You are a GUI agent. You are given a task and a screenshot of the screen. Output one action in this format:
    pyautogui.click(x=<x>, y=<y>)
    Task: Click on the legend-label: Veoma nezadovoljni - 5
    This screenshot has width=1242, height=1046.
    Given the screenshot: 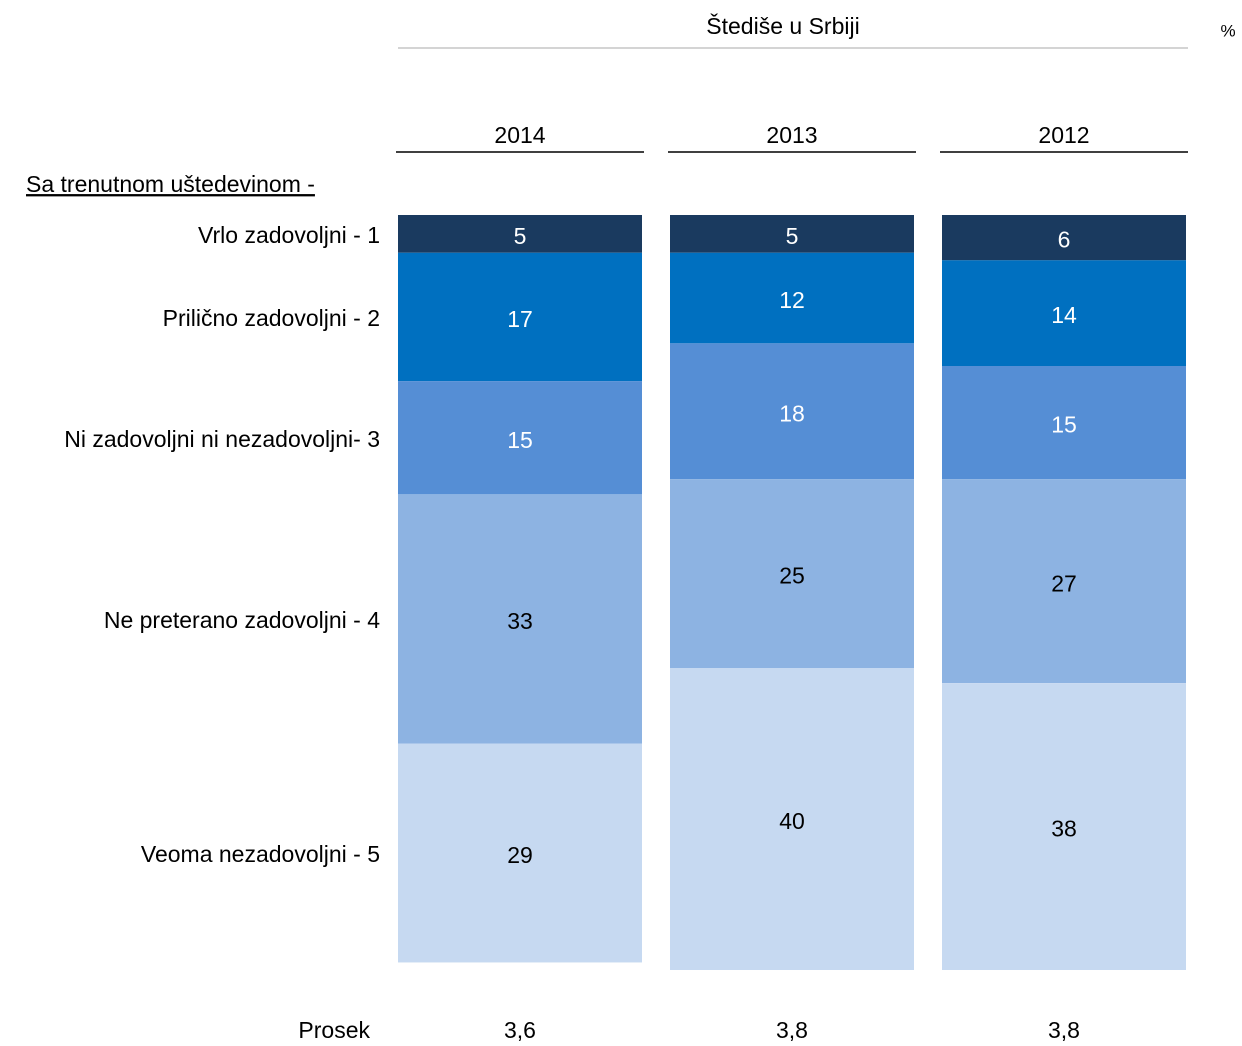 What is the action you would take?
    pyautogui.click(x=260, y=854)
    